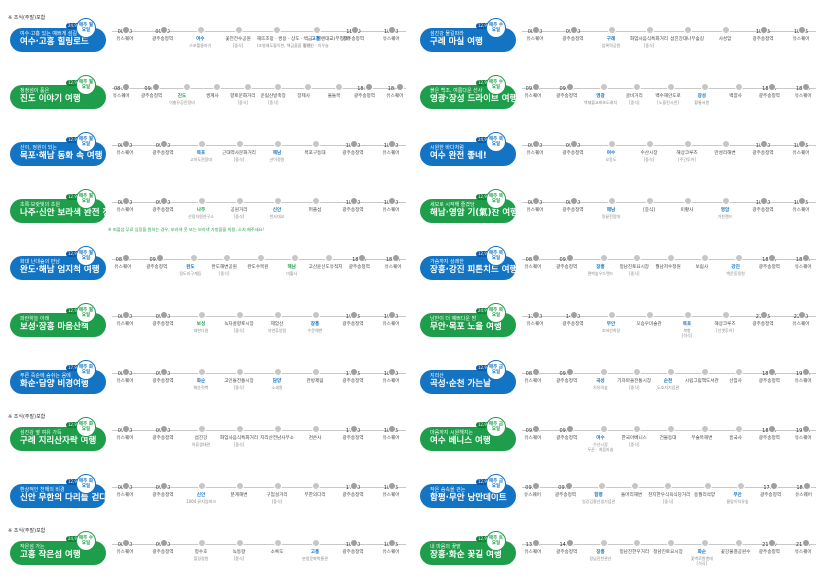 This screenshot has height=580, width=820. Describe the element at coordinates (200, 39) in the screenshot. I see `stop-name: 여수` at that location.